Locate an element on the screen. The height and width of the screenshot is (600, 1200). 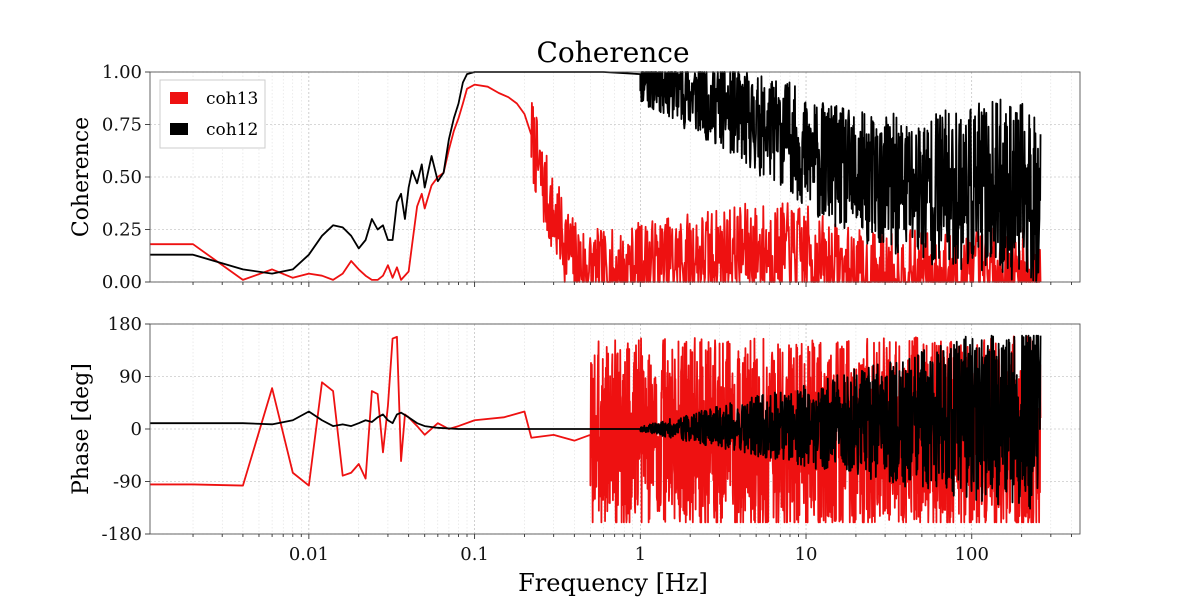
x-tick-label: 0.1 is located at coordinates (474, 554).